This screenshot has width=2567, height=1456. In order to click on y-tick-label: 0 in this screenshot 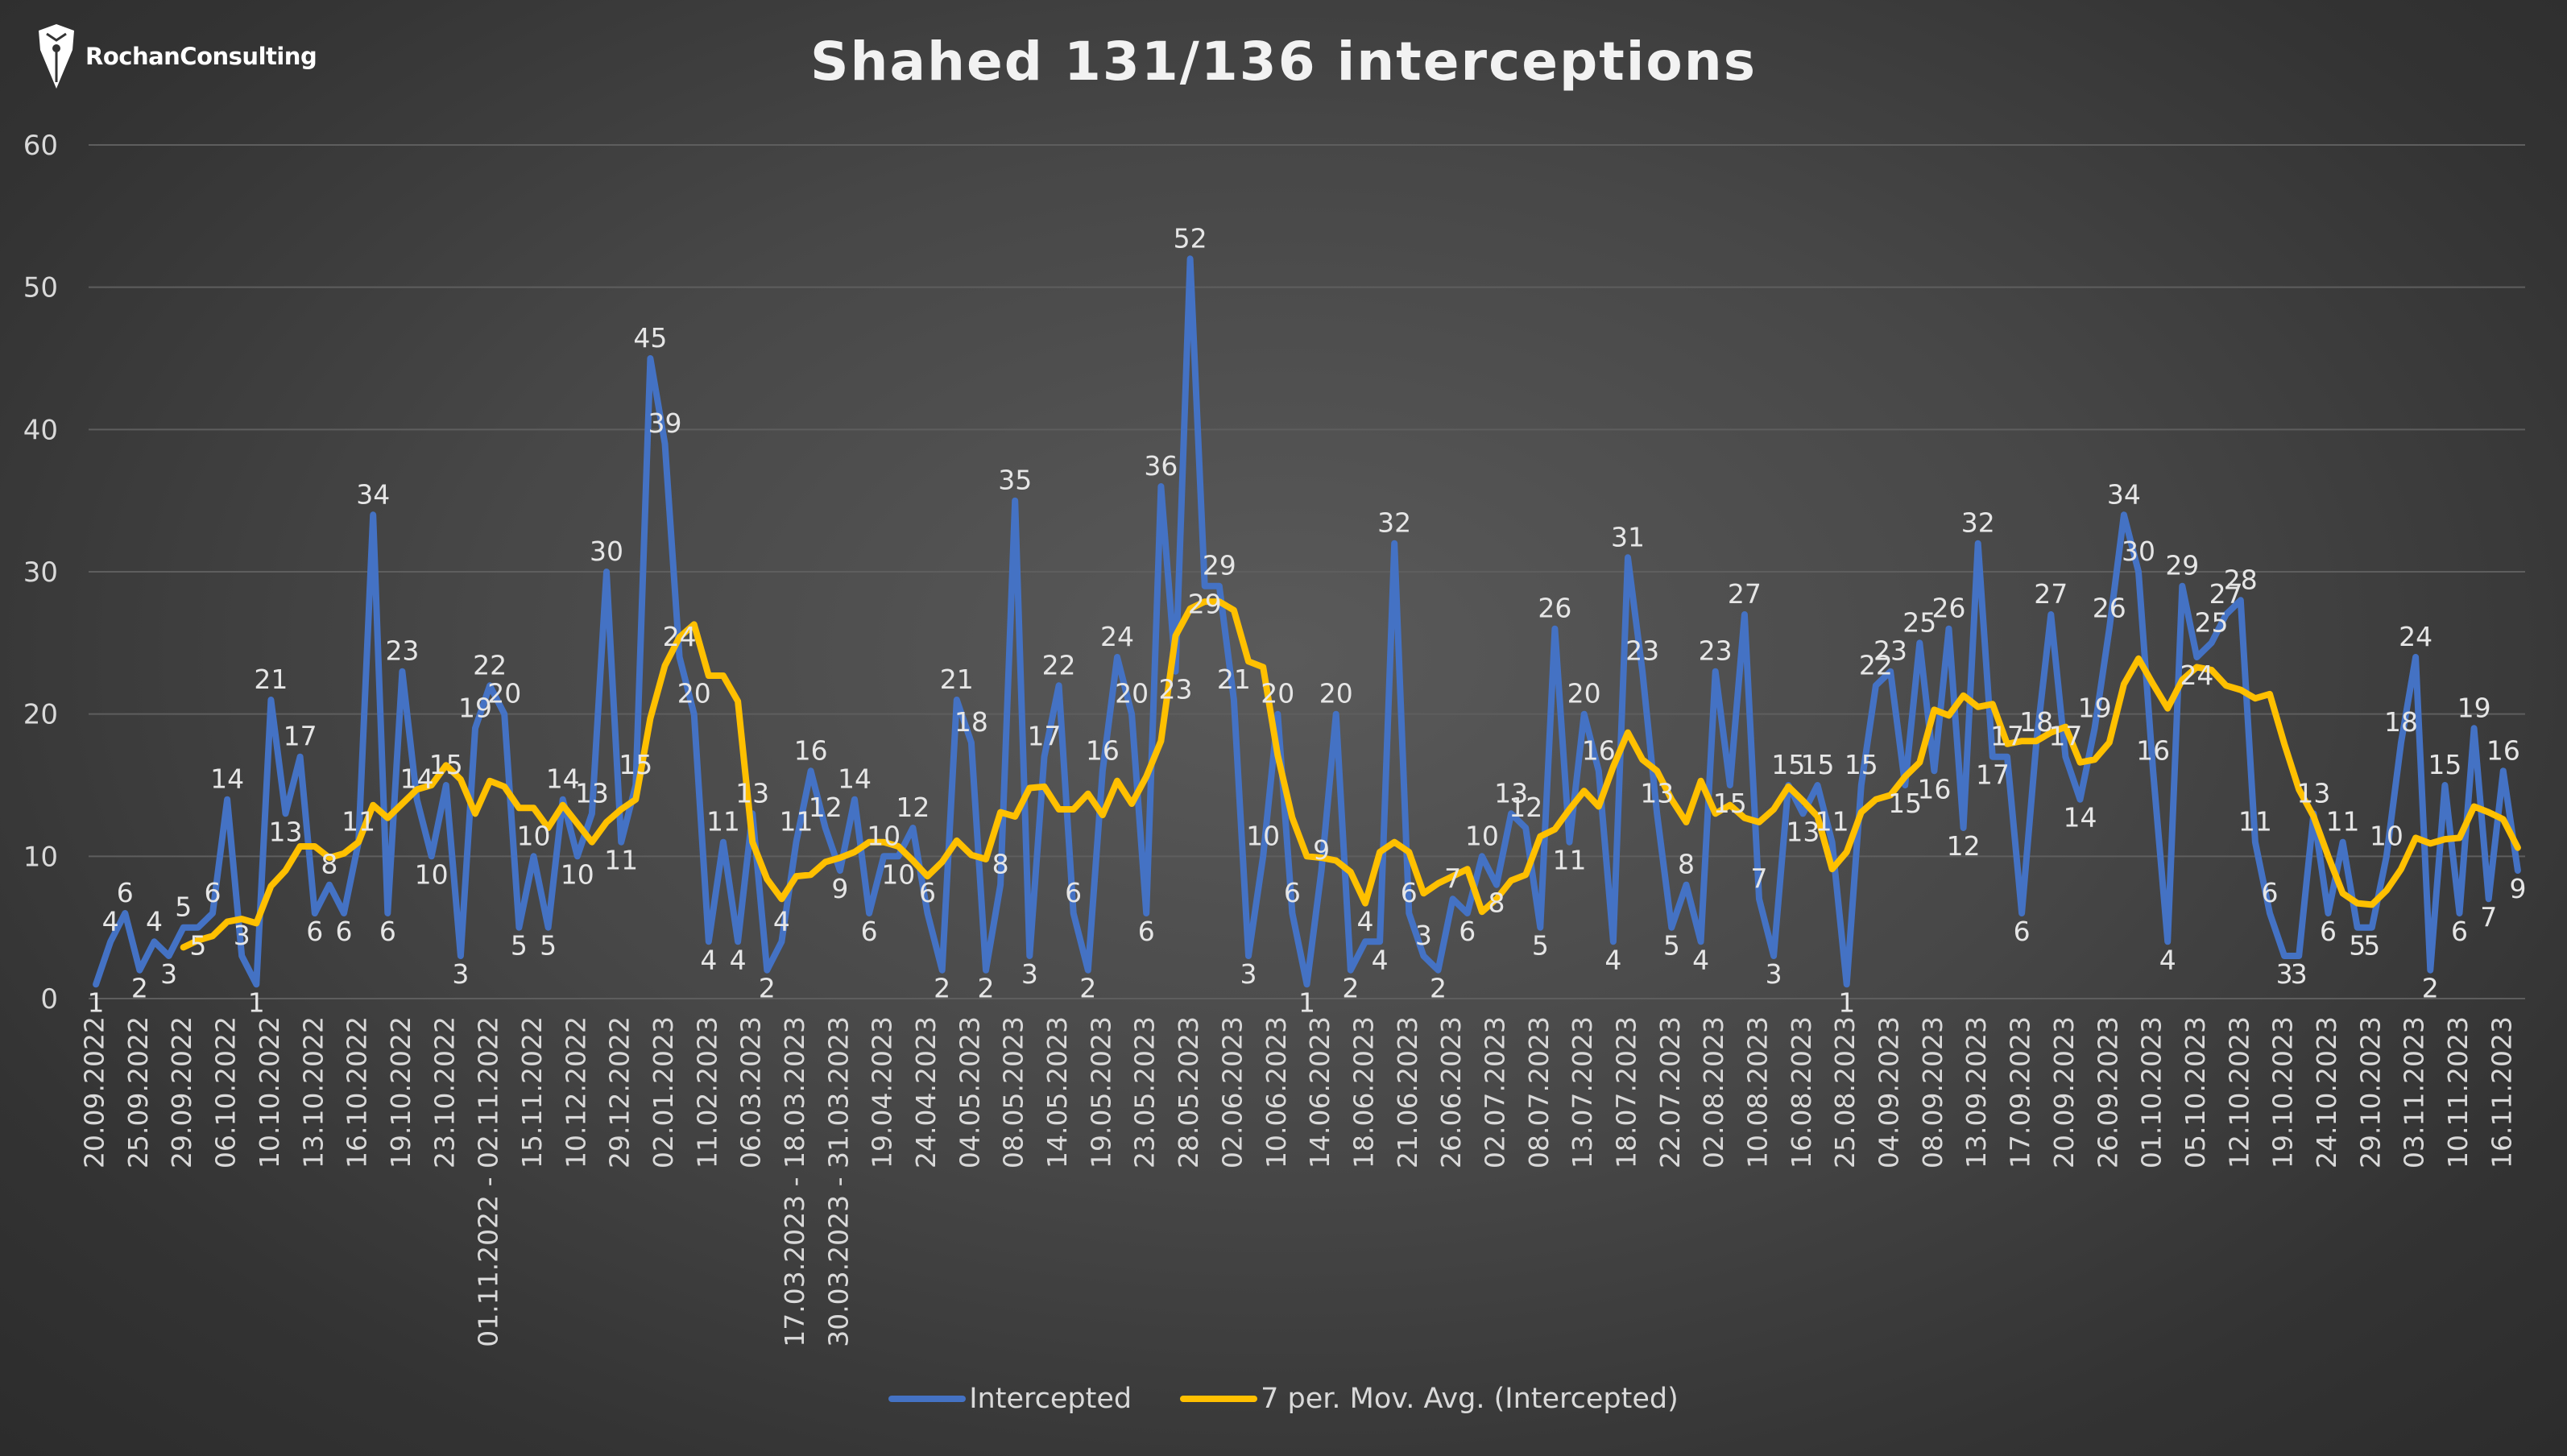, I will do `click(49, 999)`.